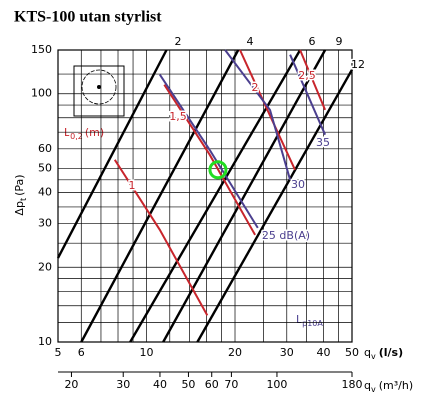 The width and height of the screenshot is (431, 411). Describe the element at coordinates (58, 352) in the screenshot. I see `x-tick-label: 5` at that location.